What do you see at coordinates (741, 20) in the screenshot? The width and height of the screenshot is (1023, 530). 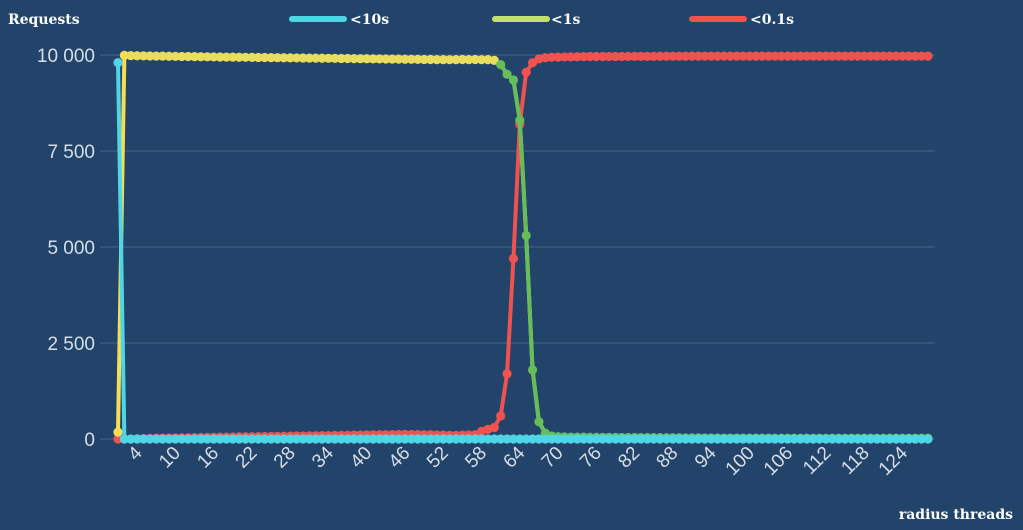 I see `legend-item-lt01s: <0.1s` at bounding box center [741, 20].